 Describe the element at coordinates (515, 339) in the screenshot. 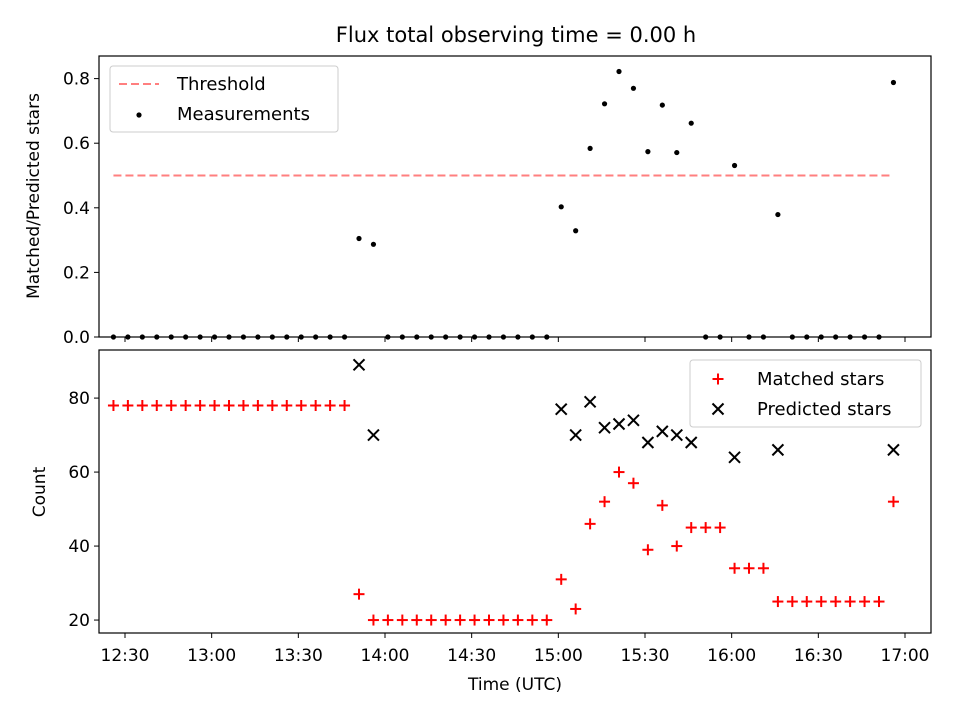

I see `top-x-ticks` at that location.